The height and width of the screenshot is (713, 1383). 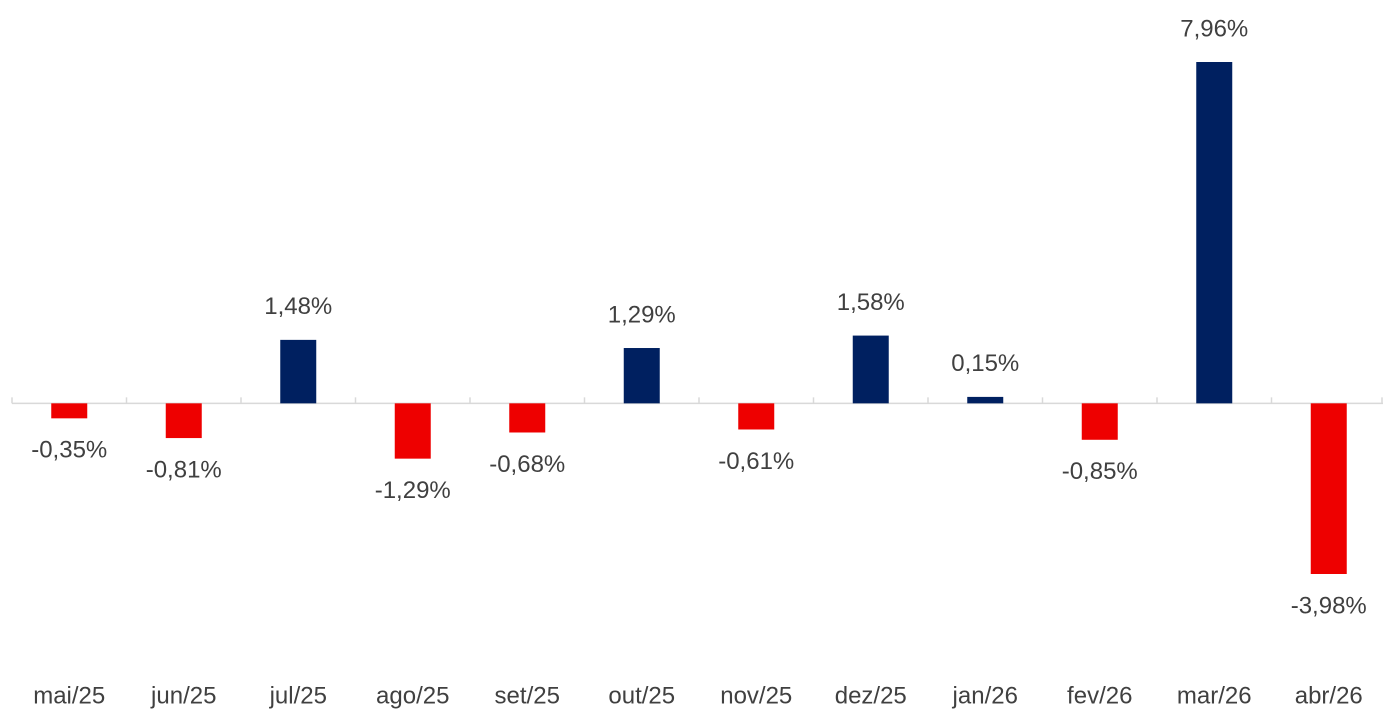 I want to click on x-tick-label: out/25, so click(x=641, y=695).